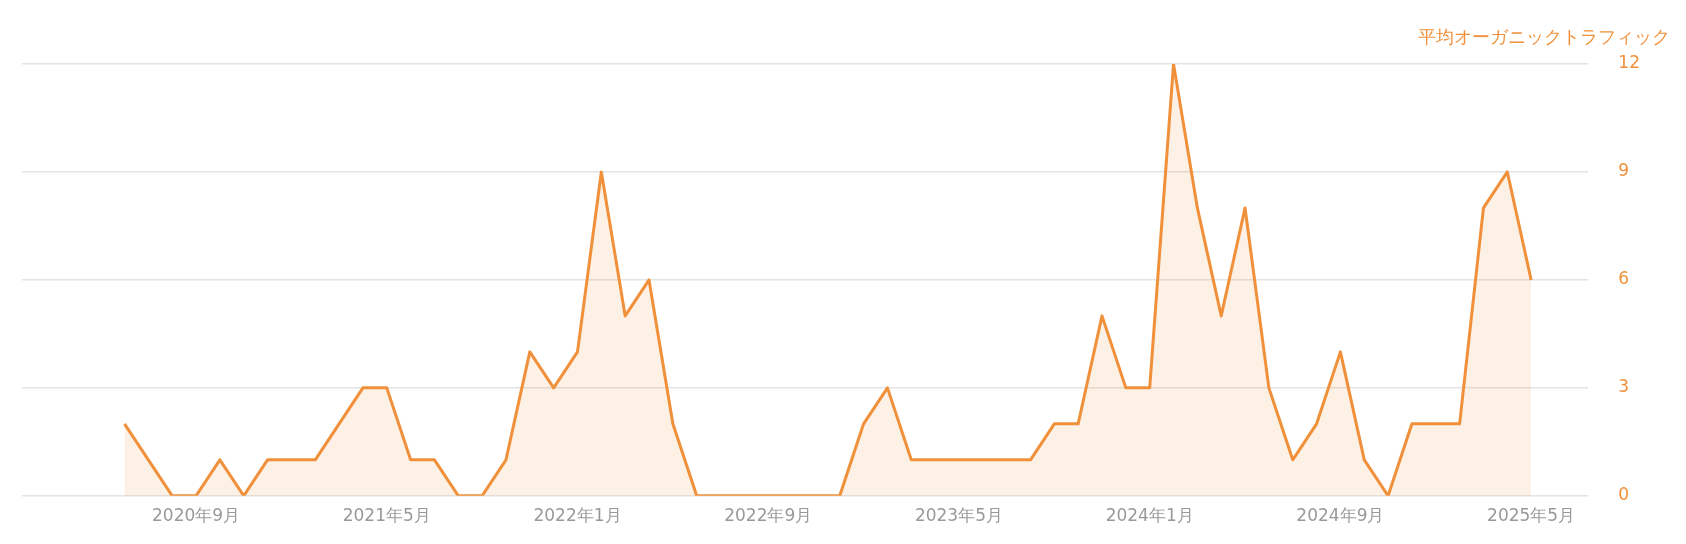 The image size is (1686, 544). Describe the element at coordinates (1629, 62) in the screenshot. I see `y-tick-label: 12` at that location.